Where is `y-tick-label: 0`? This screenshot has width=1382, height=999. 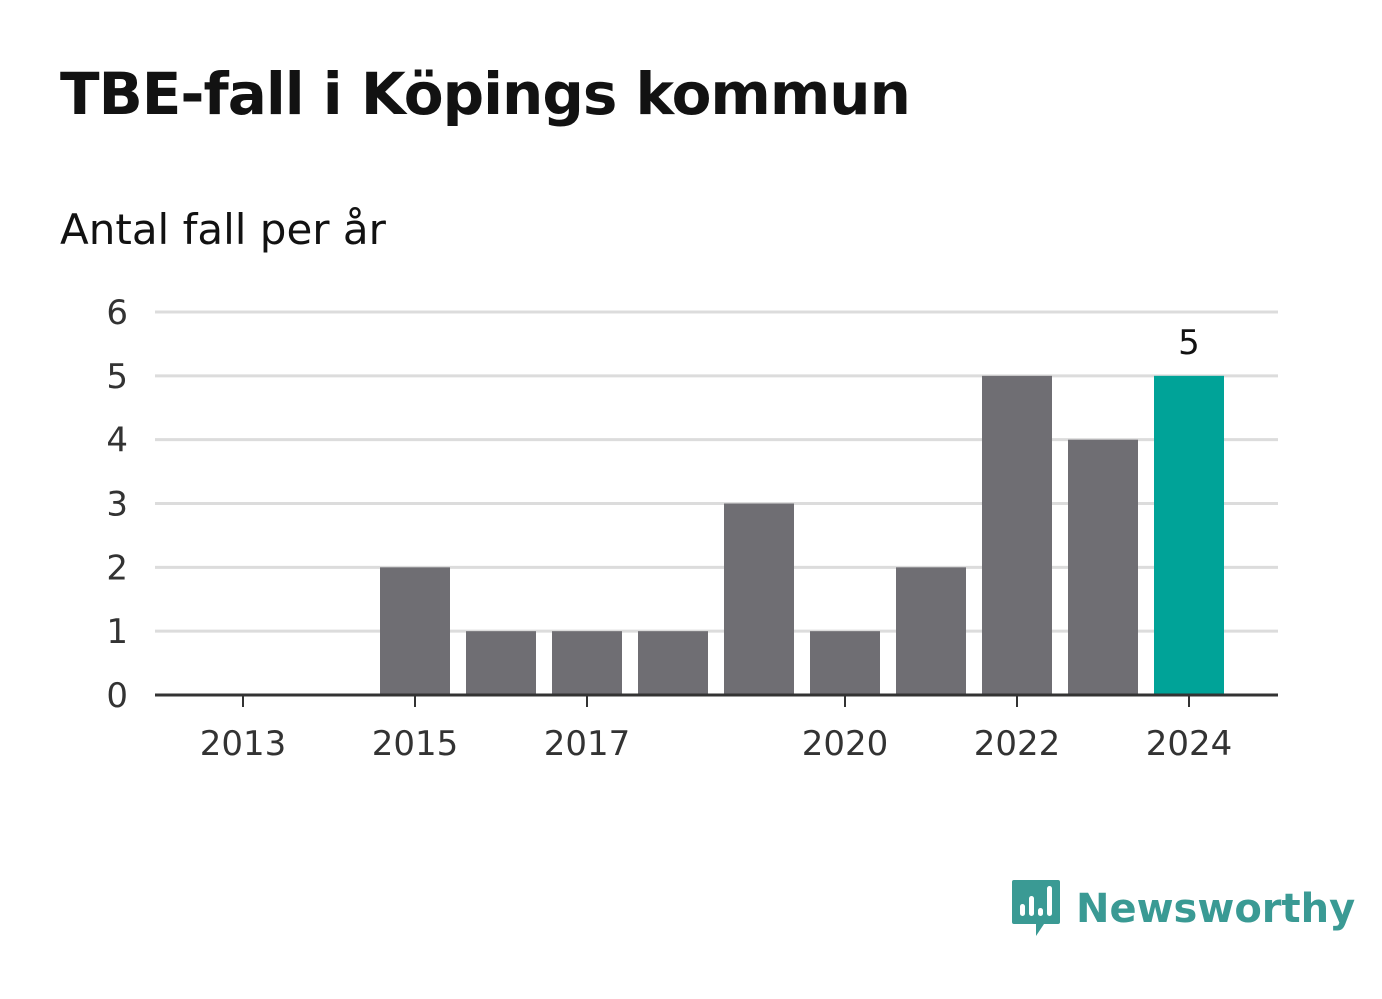 y-tick-label: 0 is located at coordinates (117, 696).